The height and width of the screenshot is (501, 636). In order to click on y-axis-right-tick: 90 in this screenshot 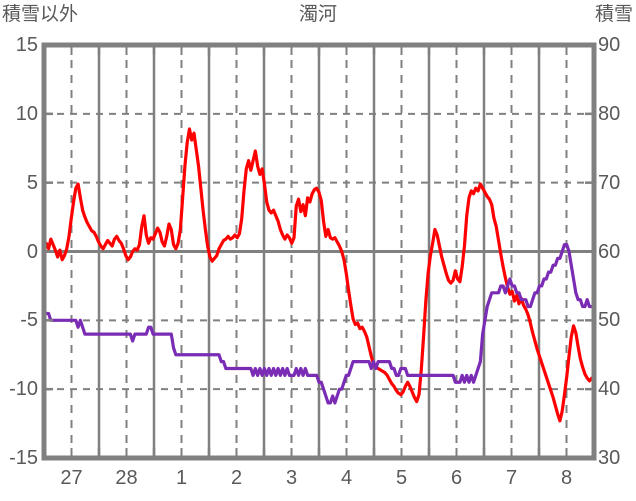, I will do `click(609, 45)`.